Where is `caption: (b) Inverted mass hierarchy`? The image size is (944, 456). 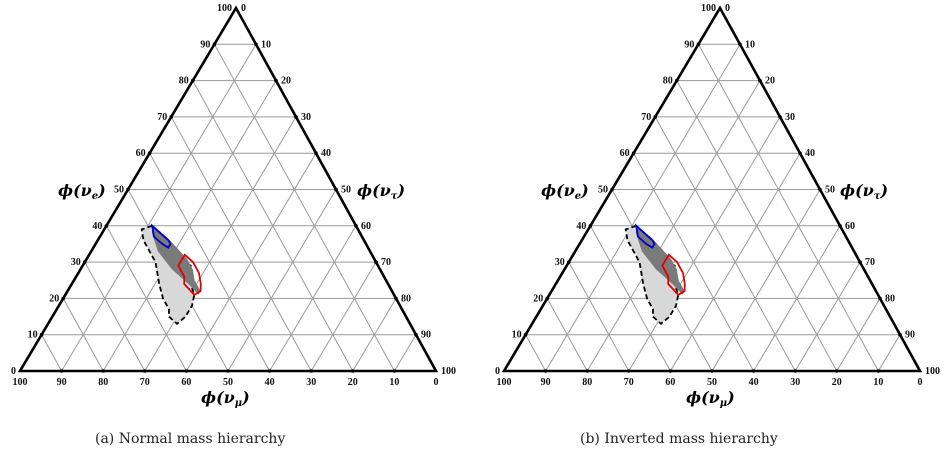
caption: (b) Inverted mass hierarchy is located at coordinates (679, 439).